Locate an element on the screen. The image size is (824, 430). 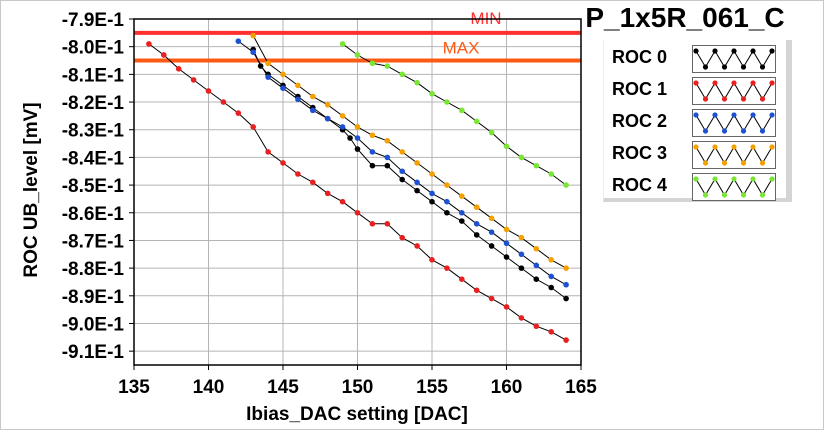
legend-item: ROC 3 is located at coordinates (695, 154).